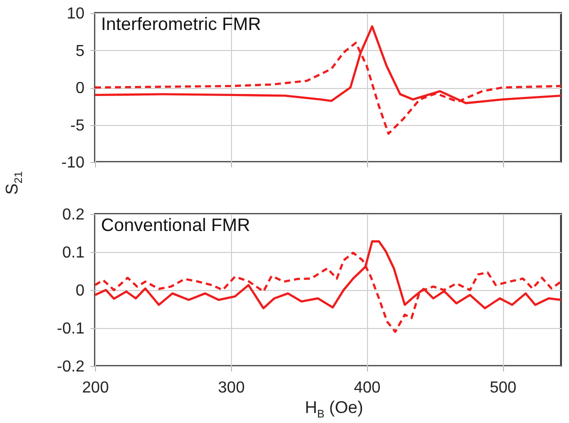 The height and width of the screenshot is (423, 569). Describe the element at coordinates (231, 388) in the screenshot. I see `x-tick-label: 300` at that location.